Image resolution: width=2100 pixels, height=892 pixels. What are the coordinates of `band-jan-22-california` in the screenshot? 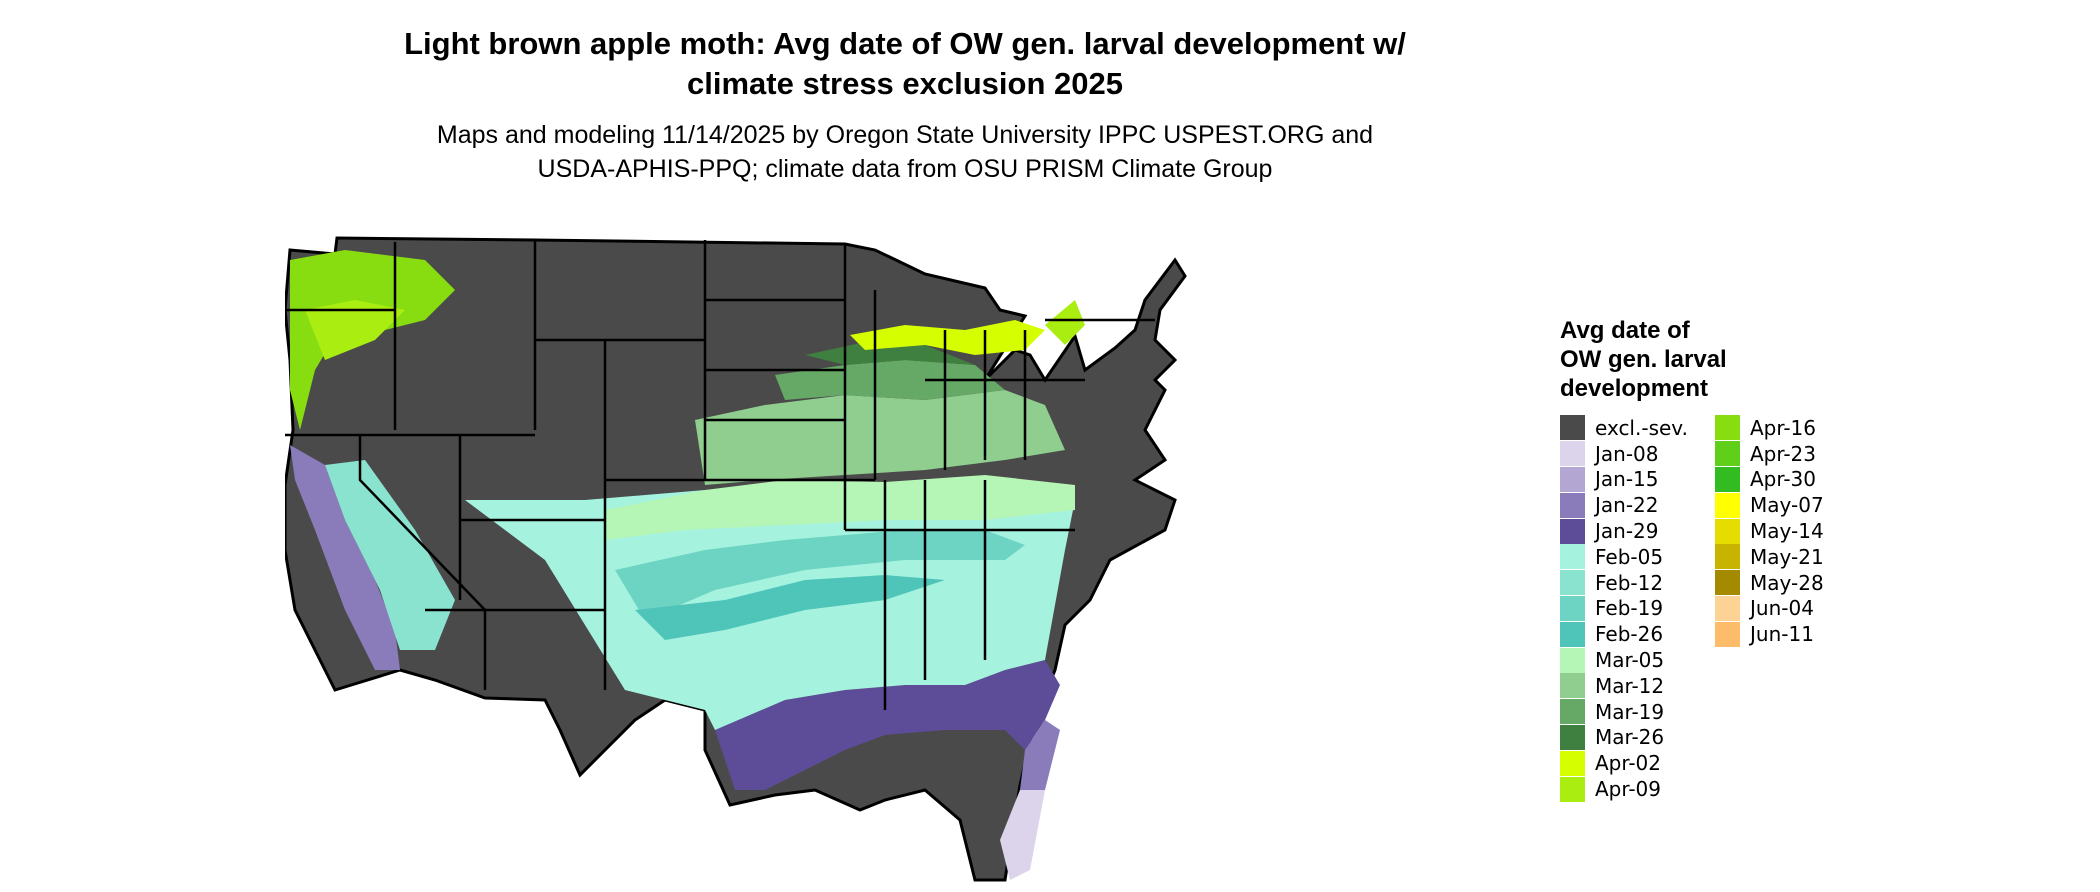 It's located at (345, 557).